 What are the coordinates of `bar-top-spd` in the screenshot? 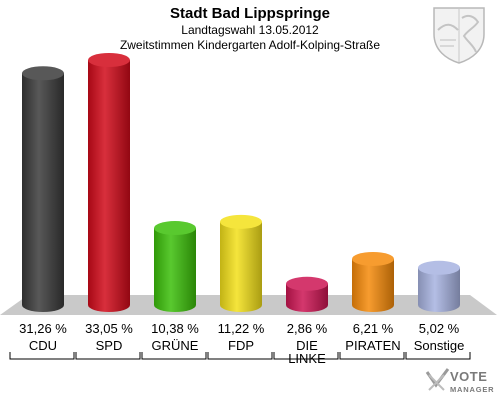 It's located at (109, 60).